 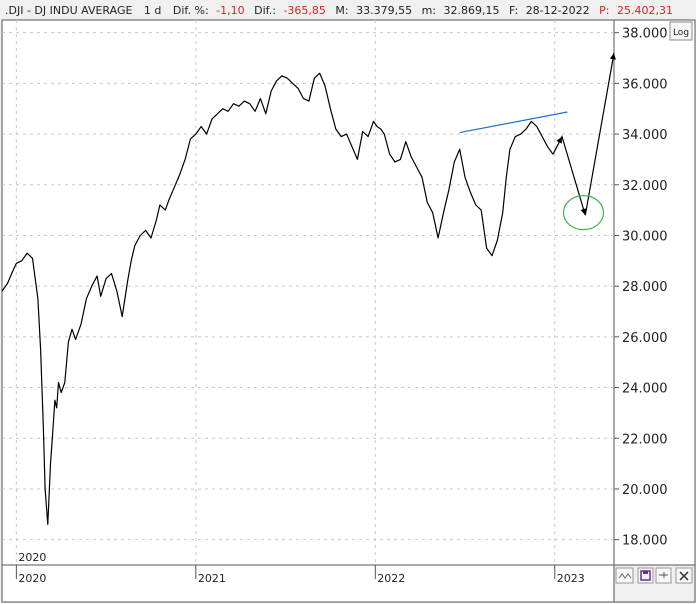 I want to click on log-scale-label: Log, so click(x=681, y=33).